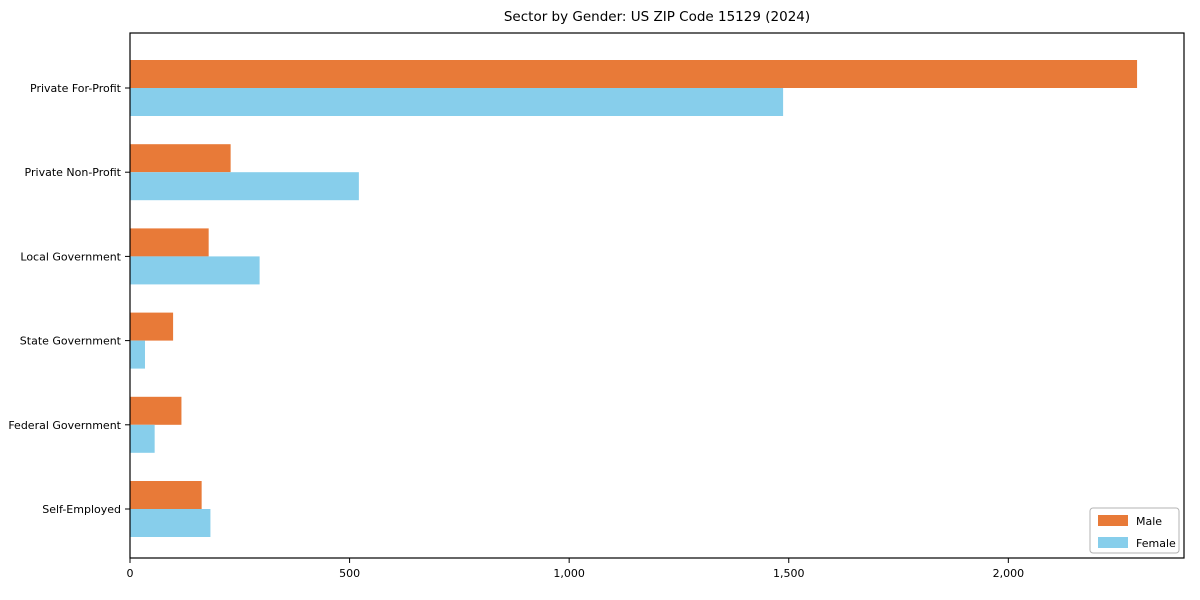 This screenshot has height=600, width=1200. I want to click on x-tick-label-1500: 1,500, so click(789, 573).